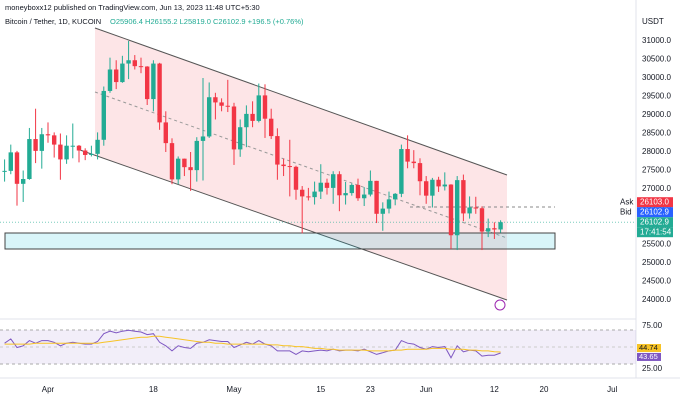  Describe the element at coordinates (655, 232) in the screenshot. I see `countdown-box` at that location.